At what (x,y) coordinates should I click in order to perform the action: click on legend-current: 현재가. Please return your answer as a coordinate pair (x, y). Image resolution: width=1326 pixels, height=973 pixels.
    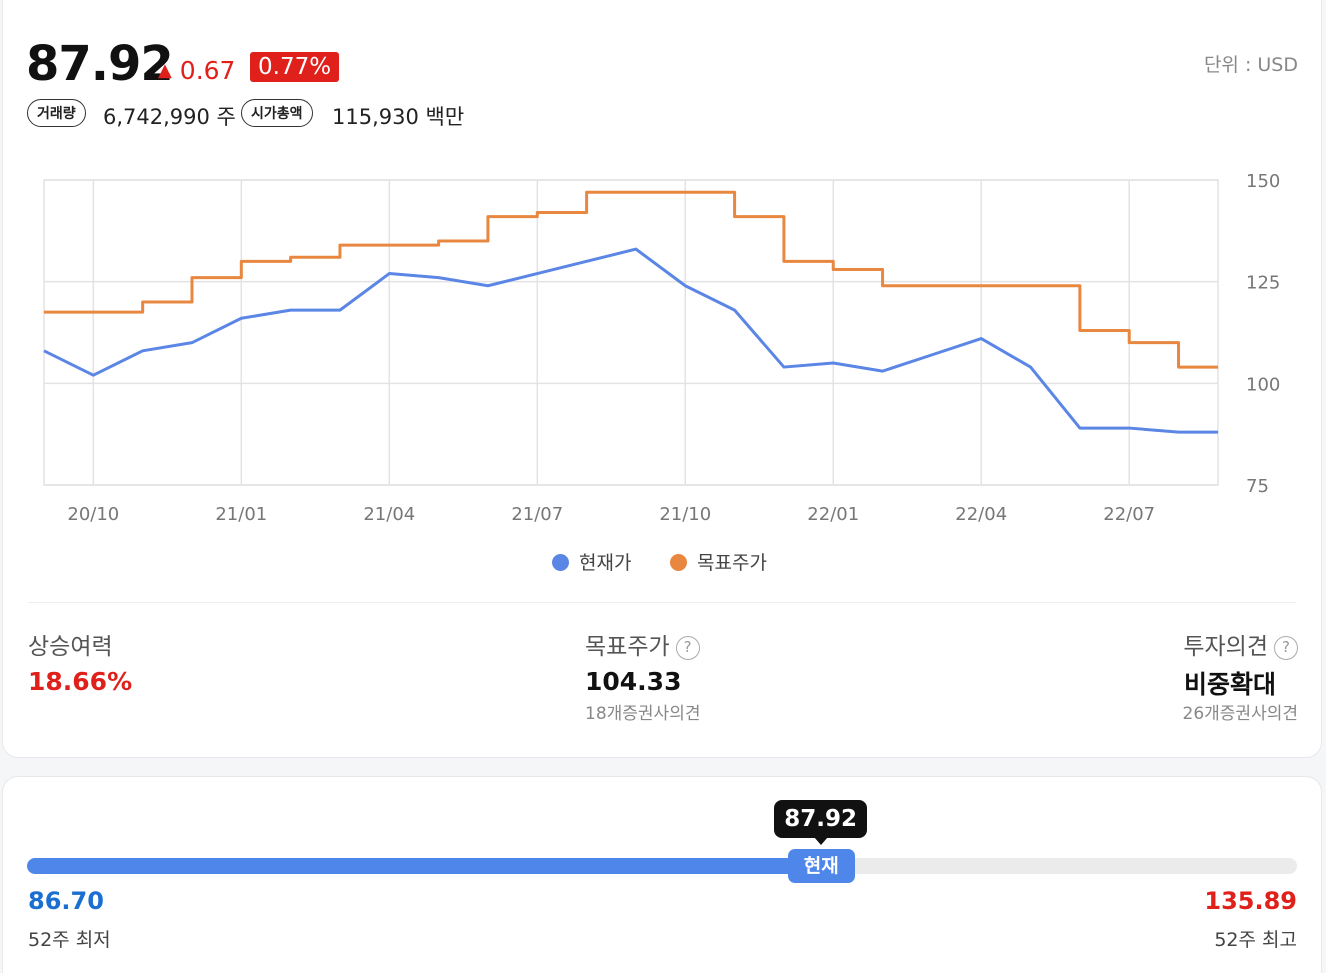
    Looking at the image, I should click on (591, 561).